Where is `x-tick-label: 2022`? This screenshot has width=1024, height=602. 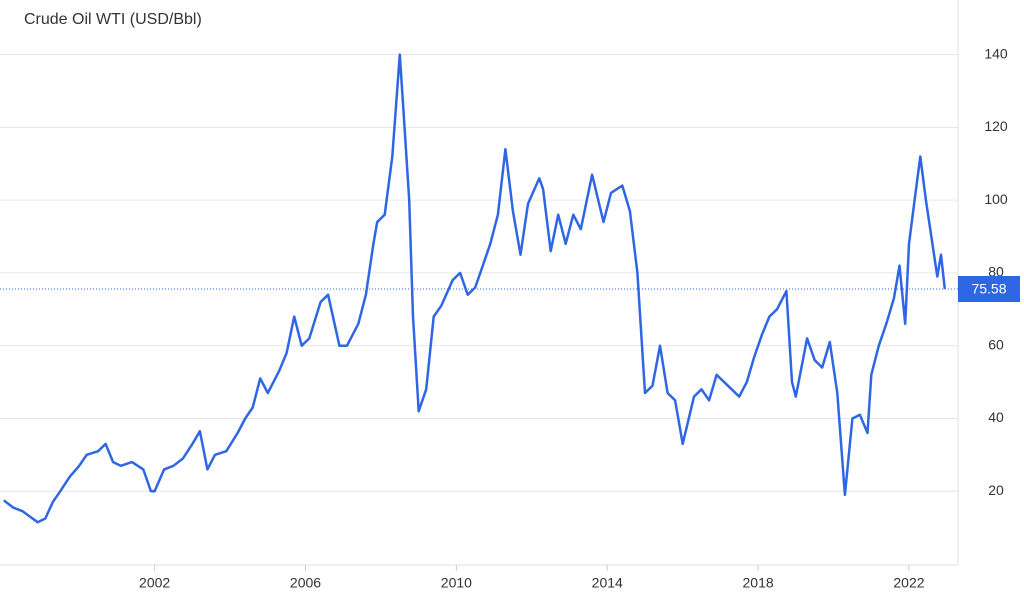 x-tick-label: 2022 is located at coordinates (908, 583).